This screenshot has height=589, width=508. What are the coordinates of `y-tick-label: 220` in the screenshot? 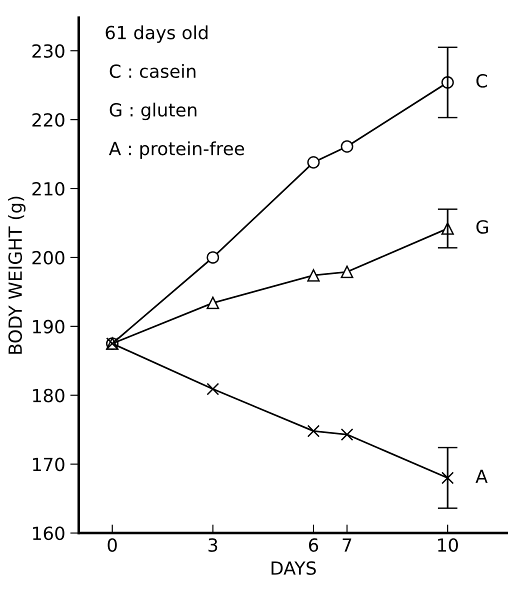 It's located at (48, 120).